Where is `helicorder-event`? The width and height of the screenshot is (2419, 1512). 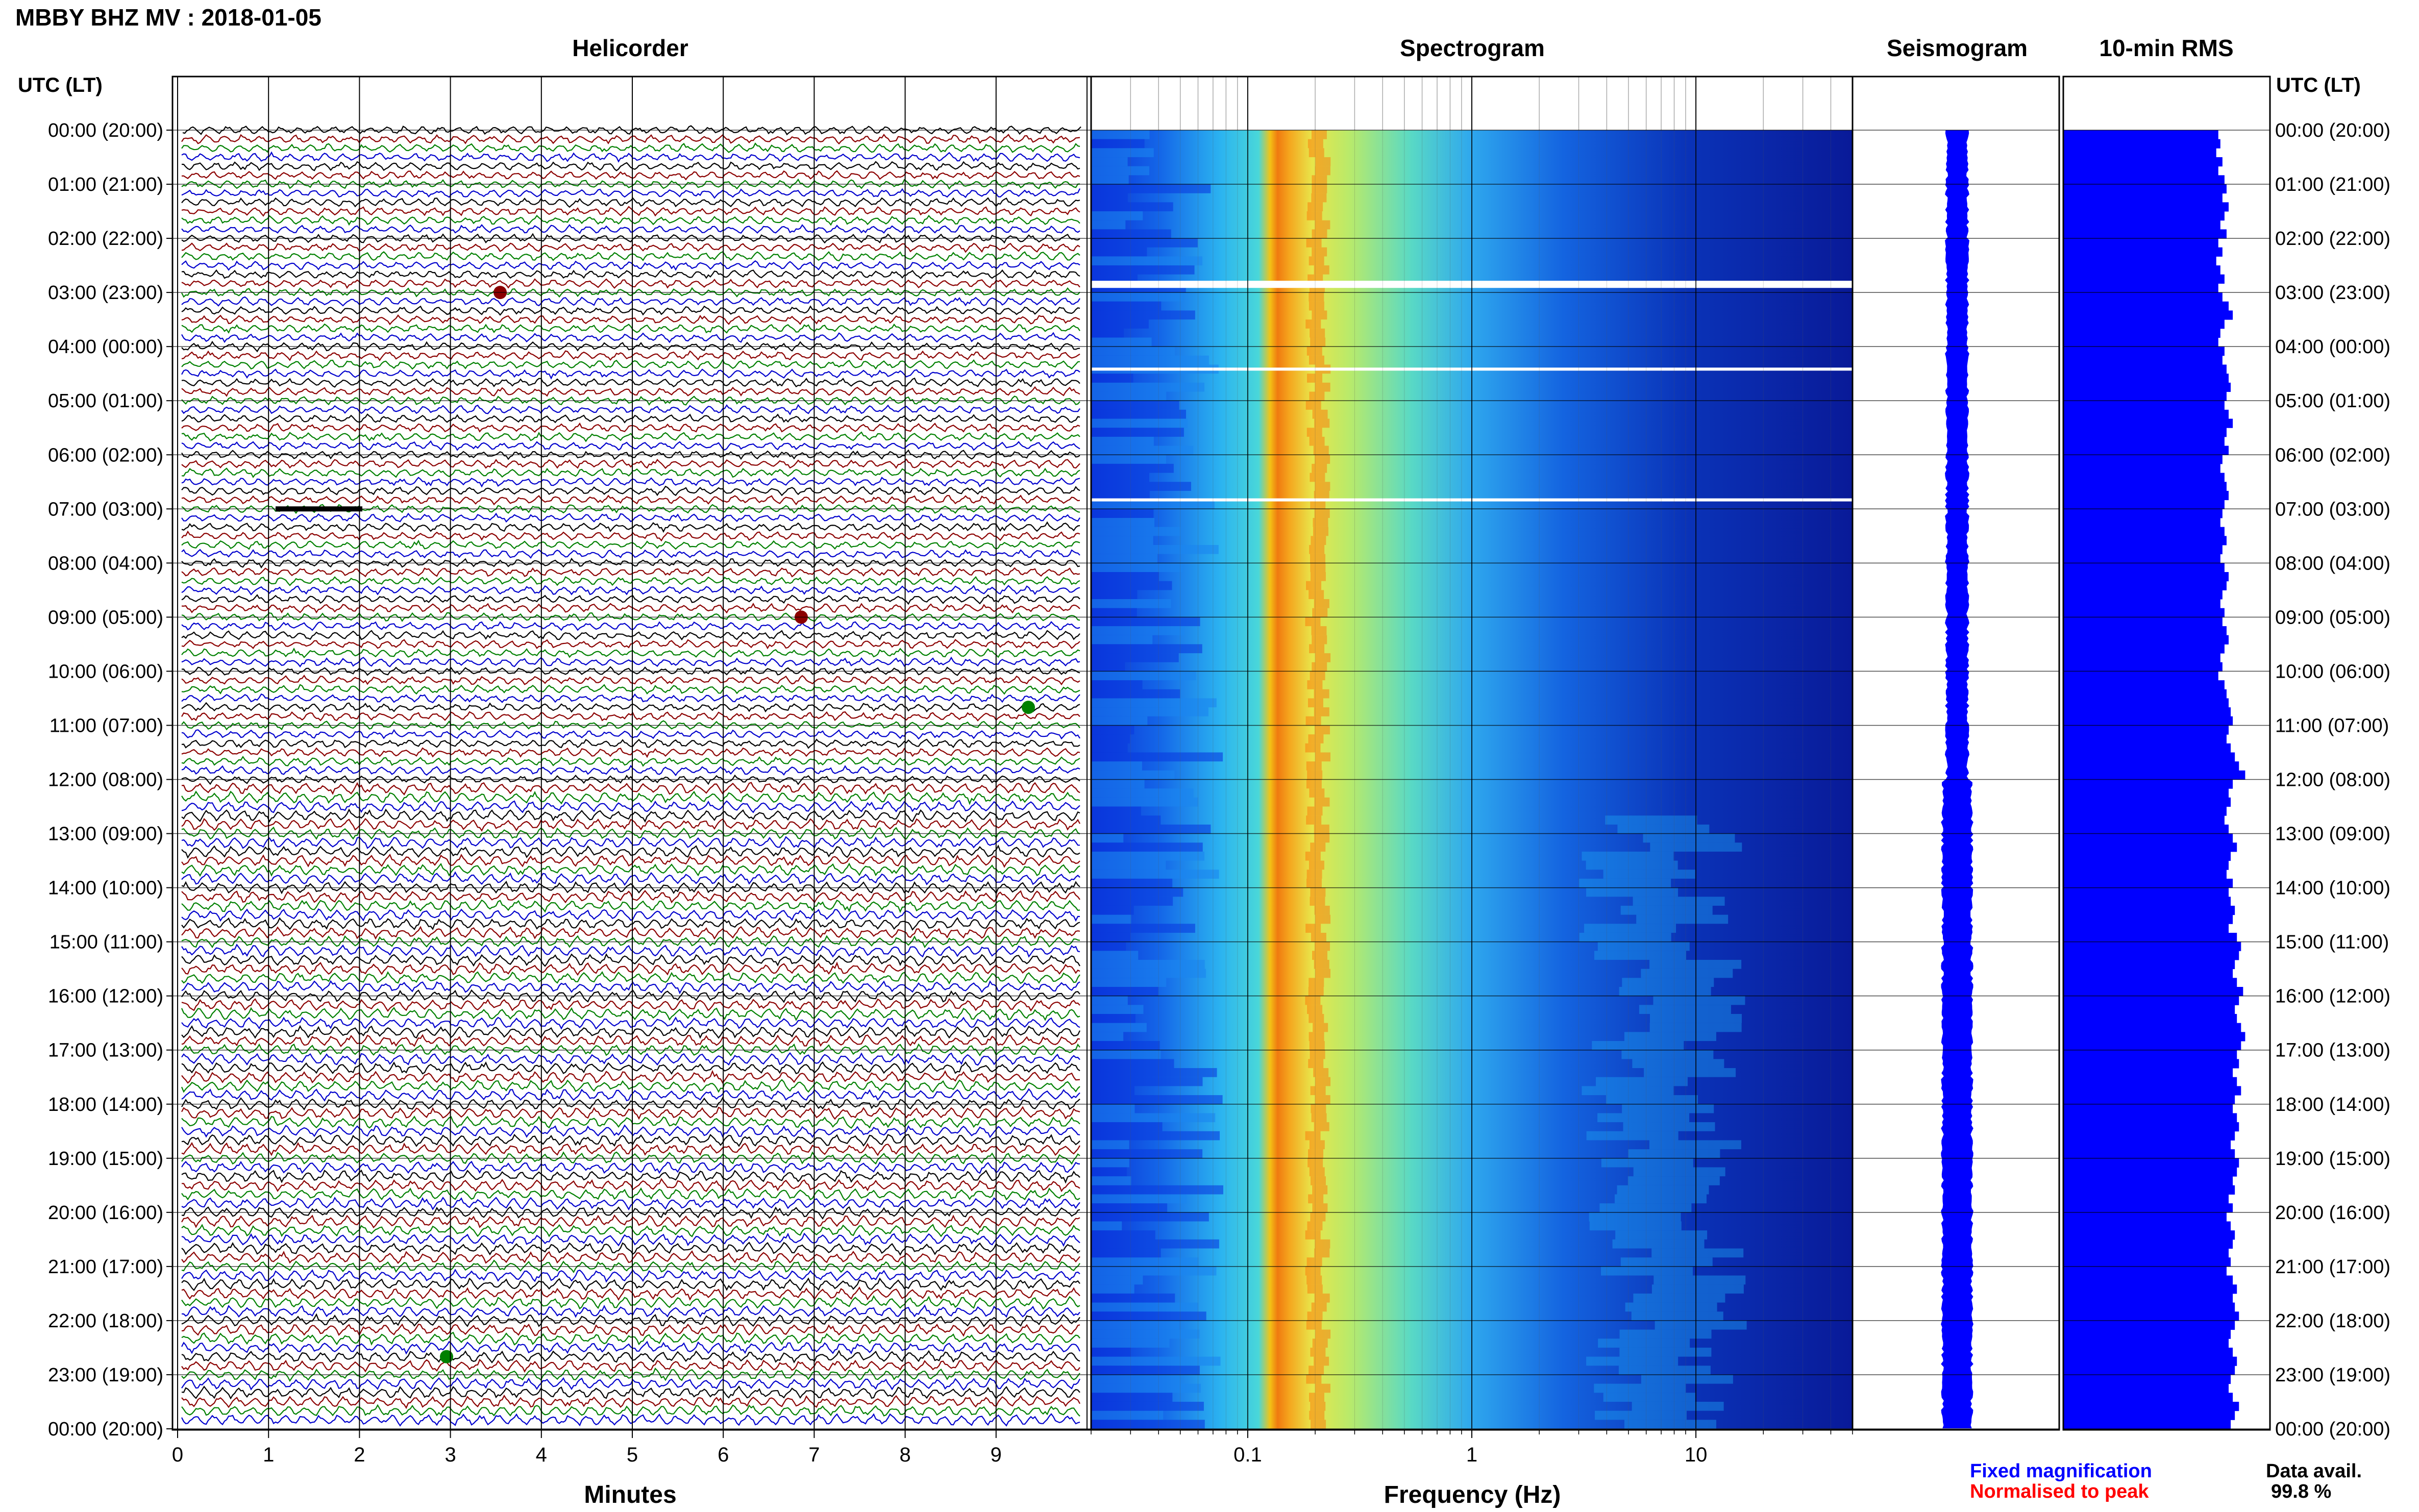 helicorder-event is located at coordinates (446, 1357).